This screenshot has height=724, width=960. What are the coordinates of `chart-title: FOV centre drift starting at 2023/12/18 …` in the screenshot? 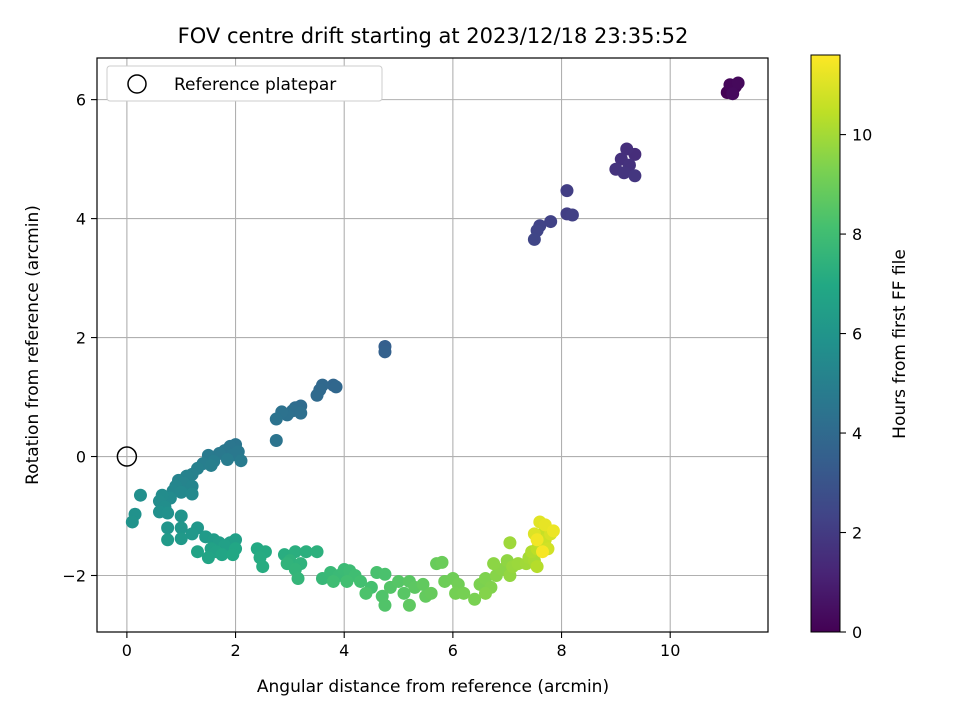 It's located at (433, 36).